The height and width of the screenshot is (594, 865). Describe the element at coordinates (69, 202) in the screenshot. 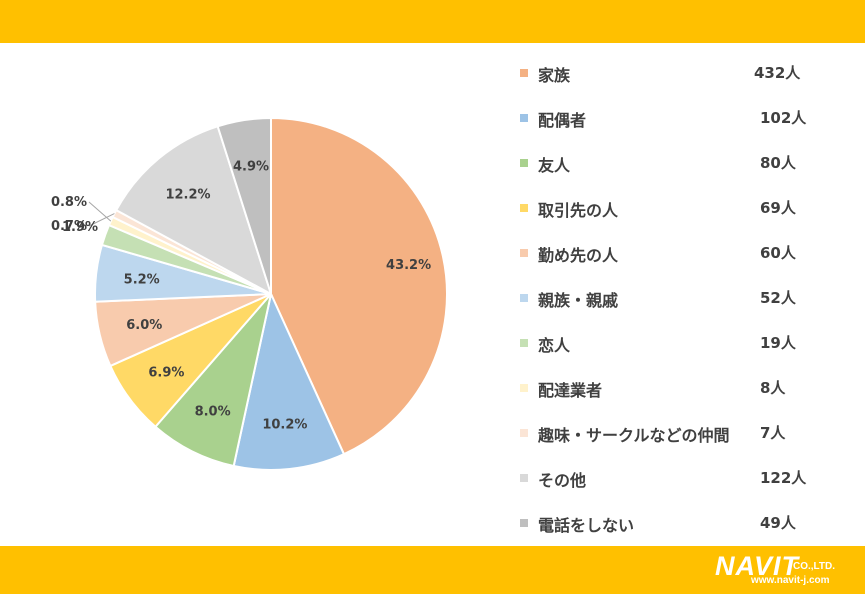

I see `data-label-7: 0.8%` at that location.